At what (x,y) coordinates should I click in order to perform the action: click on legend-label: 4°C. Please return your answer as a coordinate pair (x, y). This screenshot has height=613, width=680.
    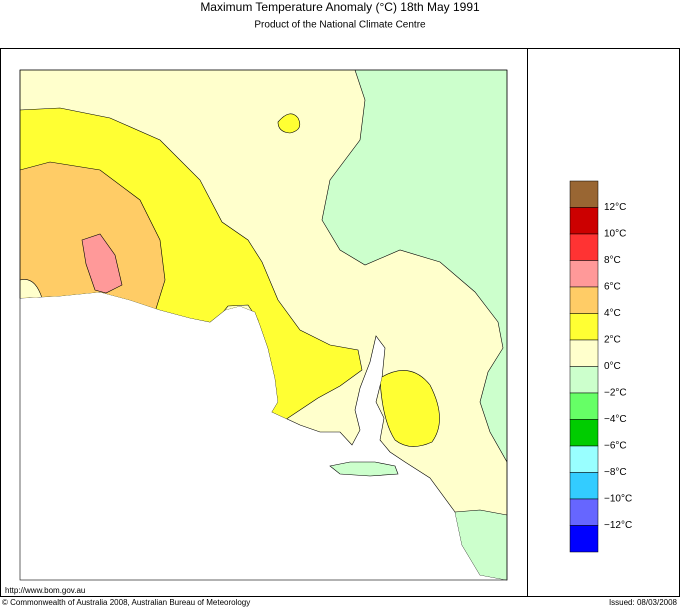
    Looking at the image, I should click on (612, 313).